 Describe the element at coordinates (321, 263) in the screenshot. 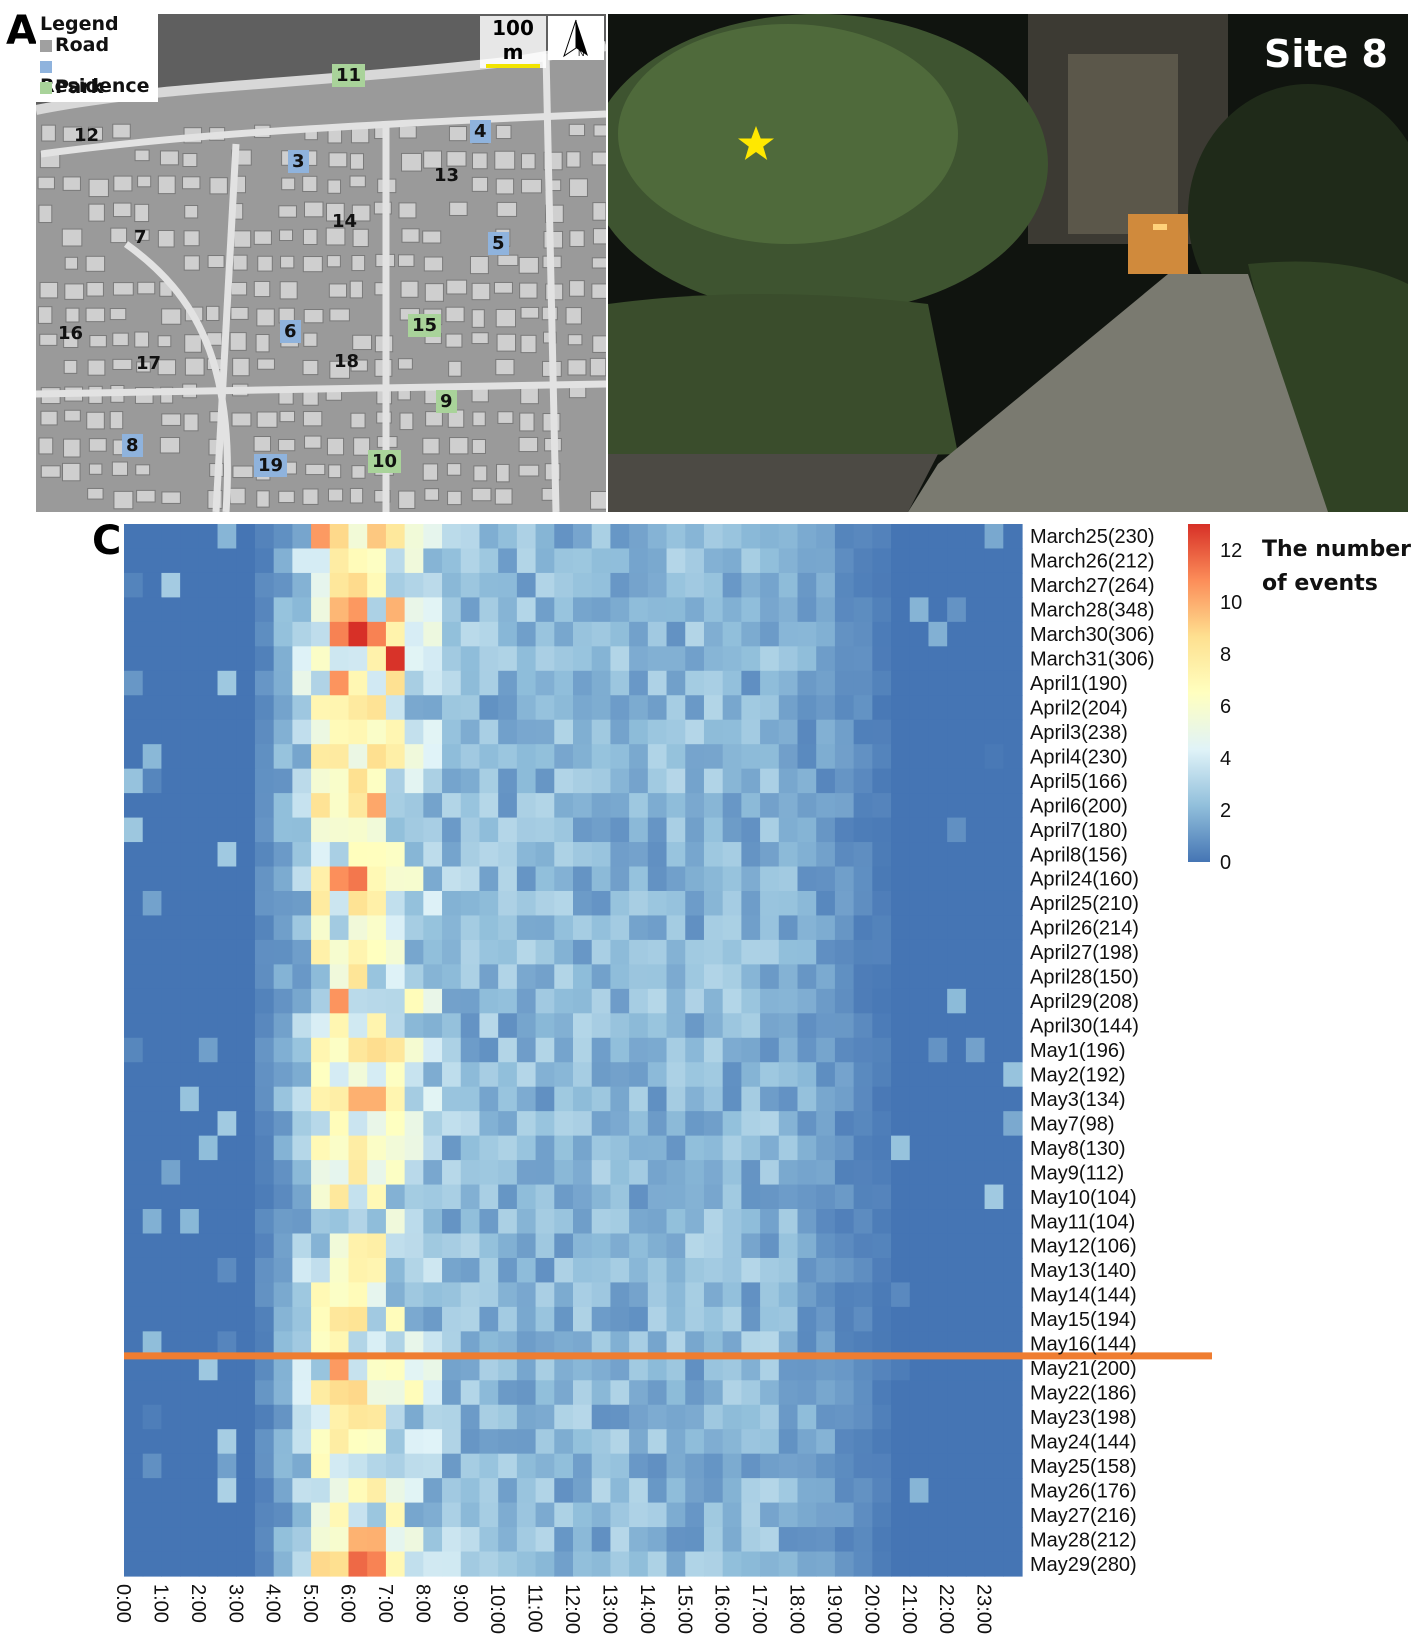

I see `map-imagery` at that location.